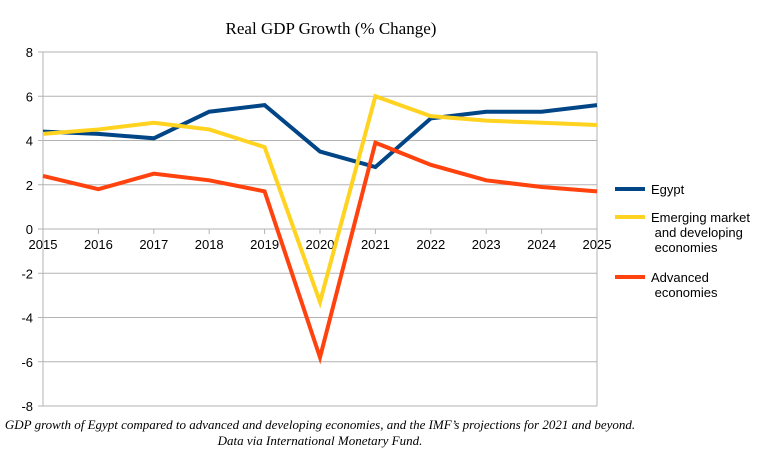  What do you see at coordinates (597, 244) in the screenshot?
I see `x-tick-label: 2025` at bounding box center [597, 244].